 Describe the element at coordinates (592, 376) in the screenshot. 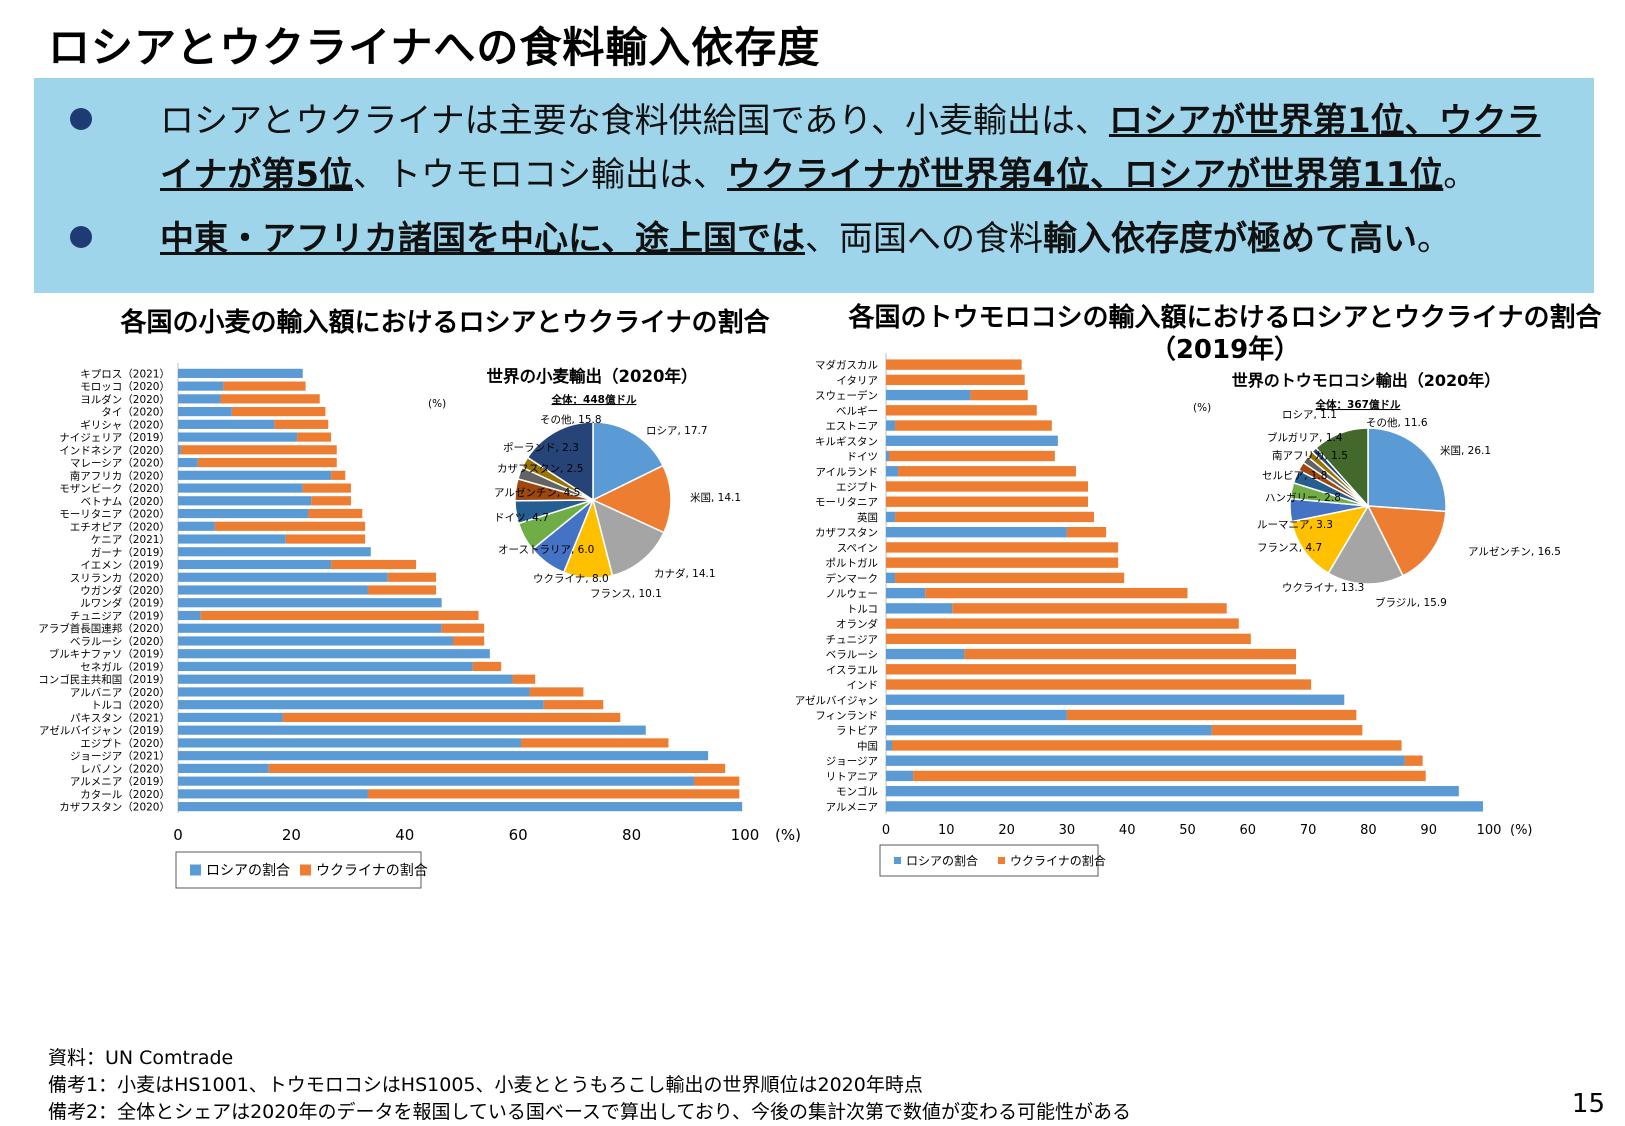

I see `pie-title: 世界の小麦輸出（2020年）` at that location.